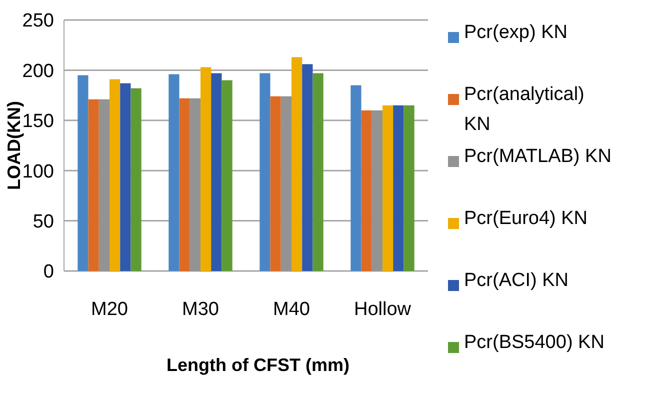 This screenshot has width=646, height=407. I want to click on y-tick-label: 100, so click(38, 171).